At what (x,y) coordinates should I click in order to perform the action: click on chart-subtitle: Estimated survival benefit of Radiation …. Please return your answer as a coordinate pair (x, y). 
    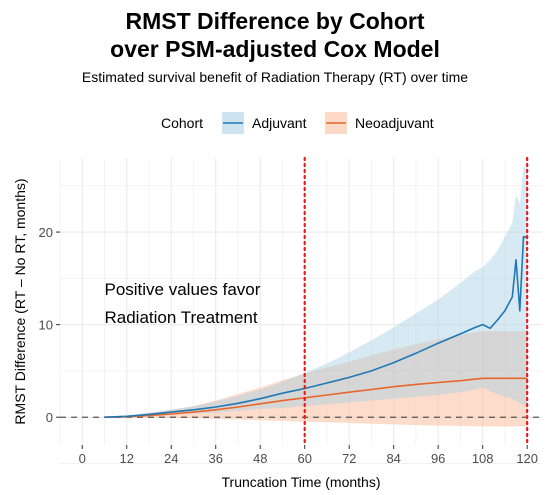
    Looking at the image, I should click on (275, 77).